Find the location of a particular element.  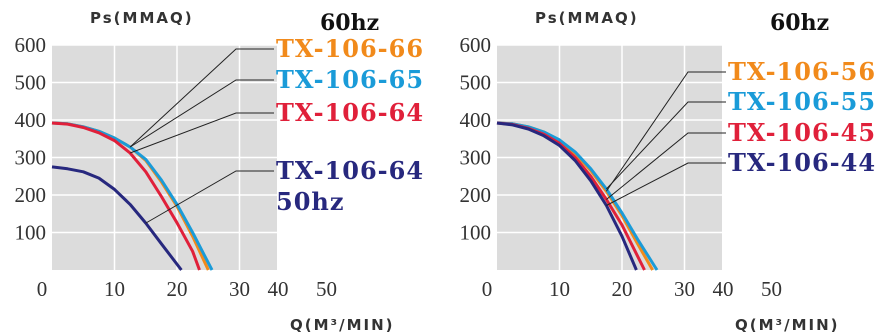

right-x-axis-title: Q(M³/MIN) is located at coordinates (787, 324).